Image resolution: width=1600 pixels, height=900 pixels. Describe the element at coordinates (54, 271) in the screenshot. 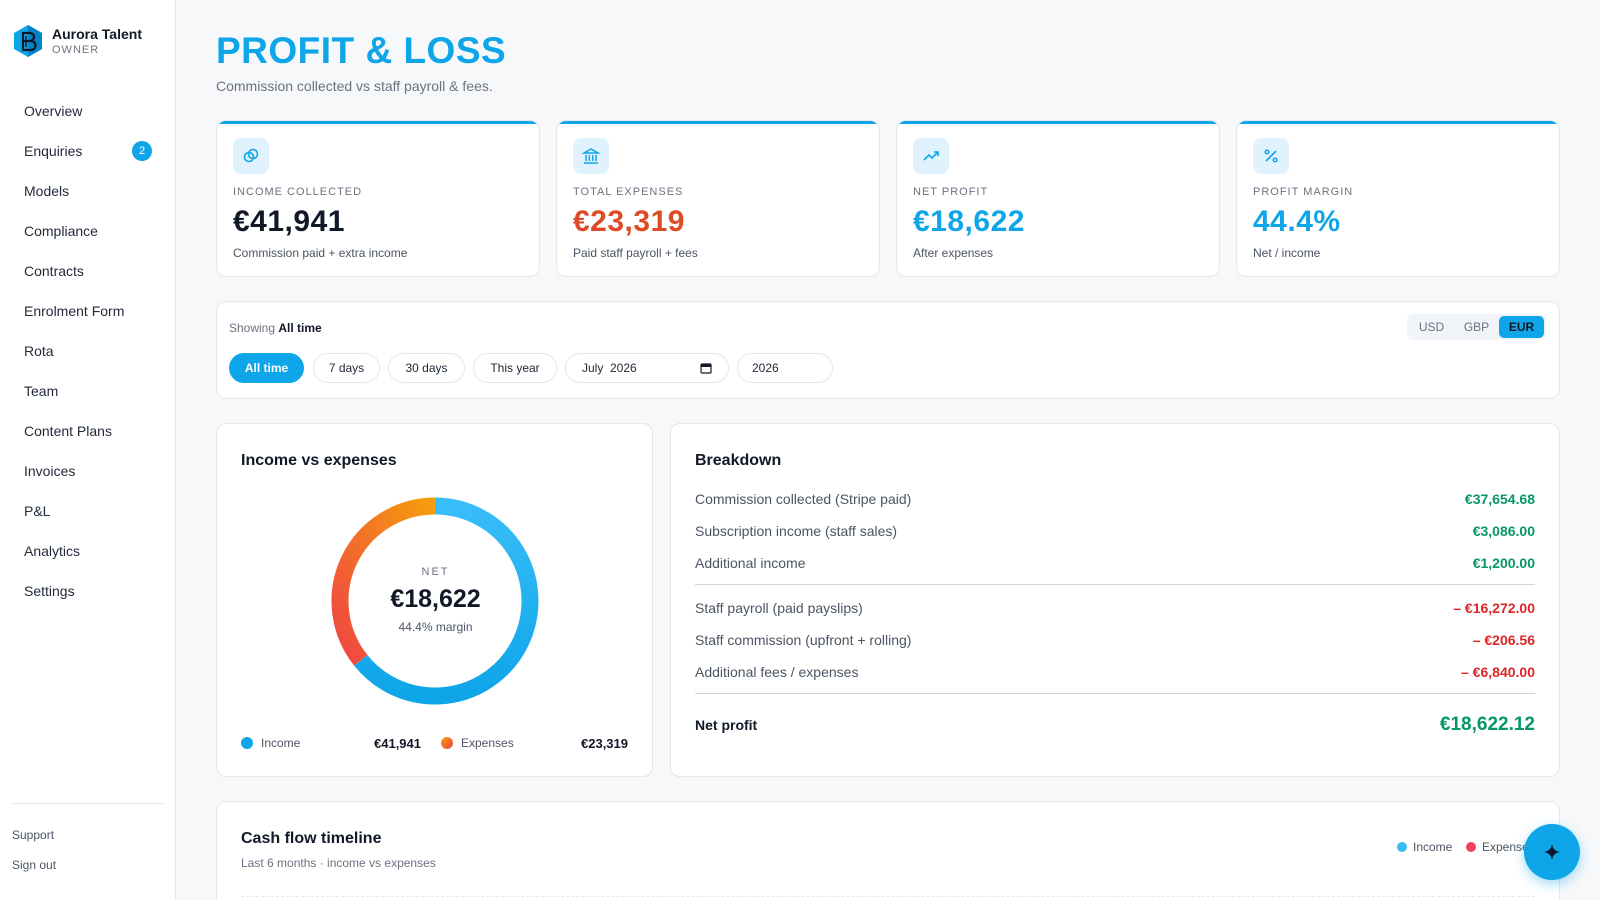

I see `sidebar-item-label: Contracts` at that location.